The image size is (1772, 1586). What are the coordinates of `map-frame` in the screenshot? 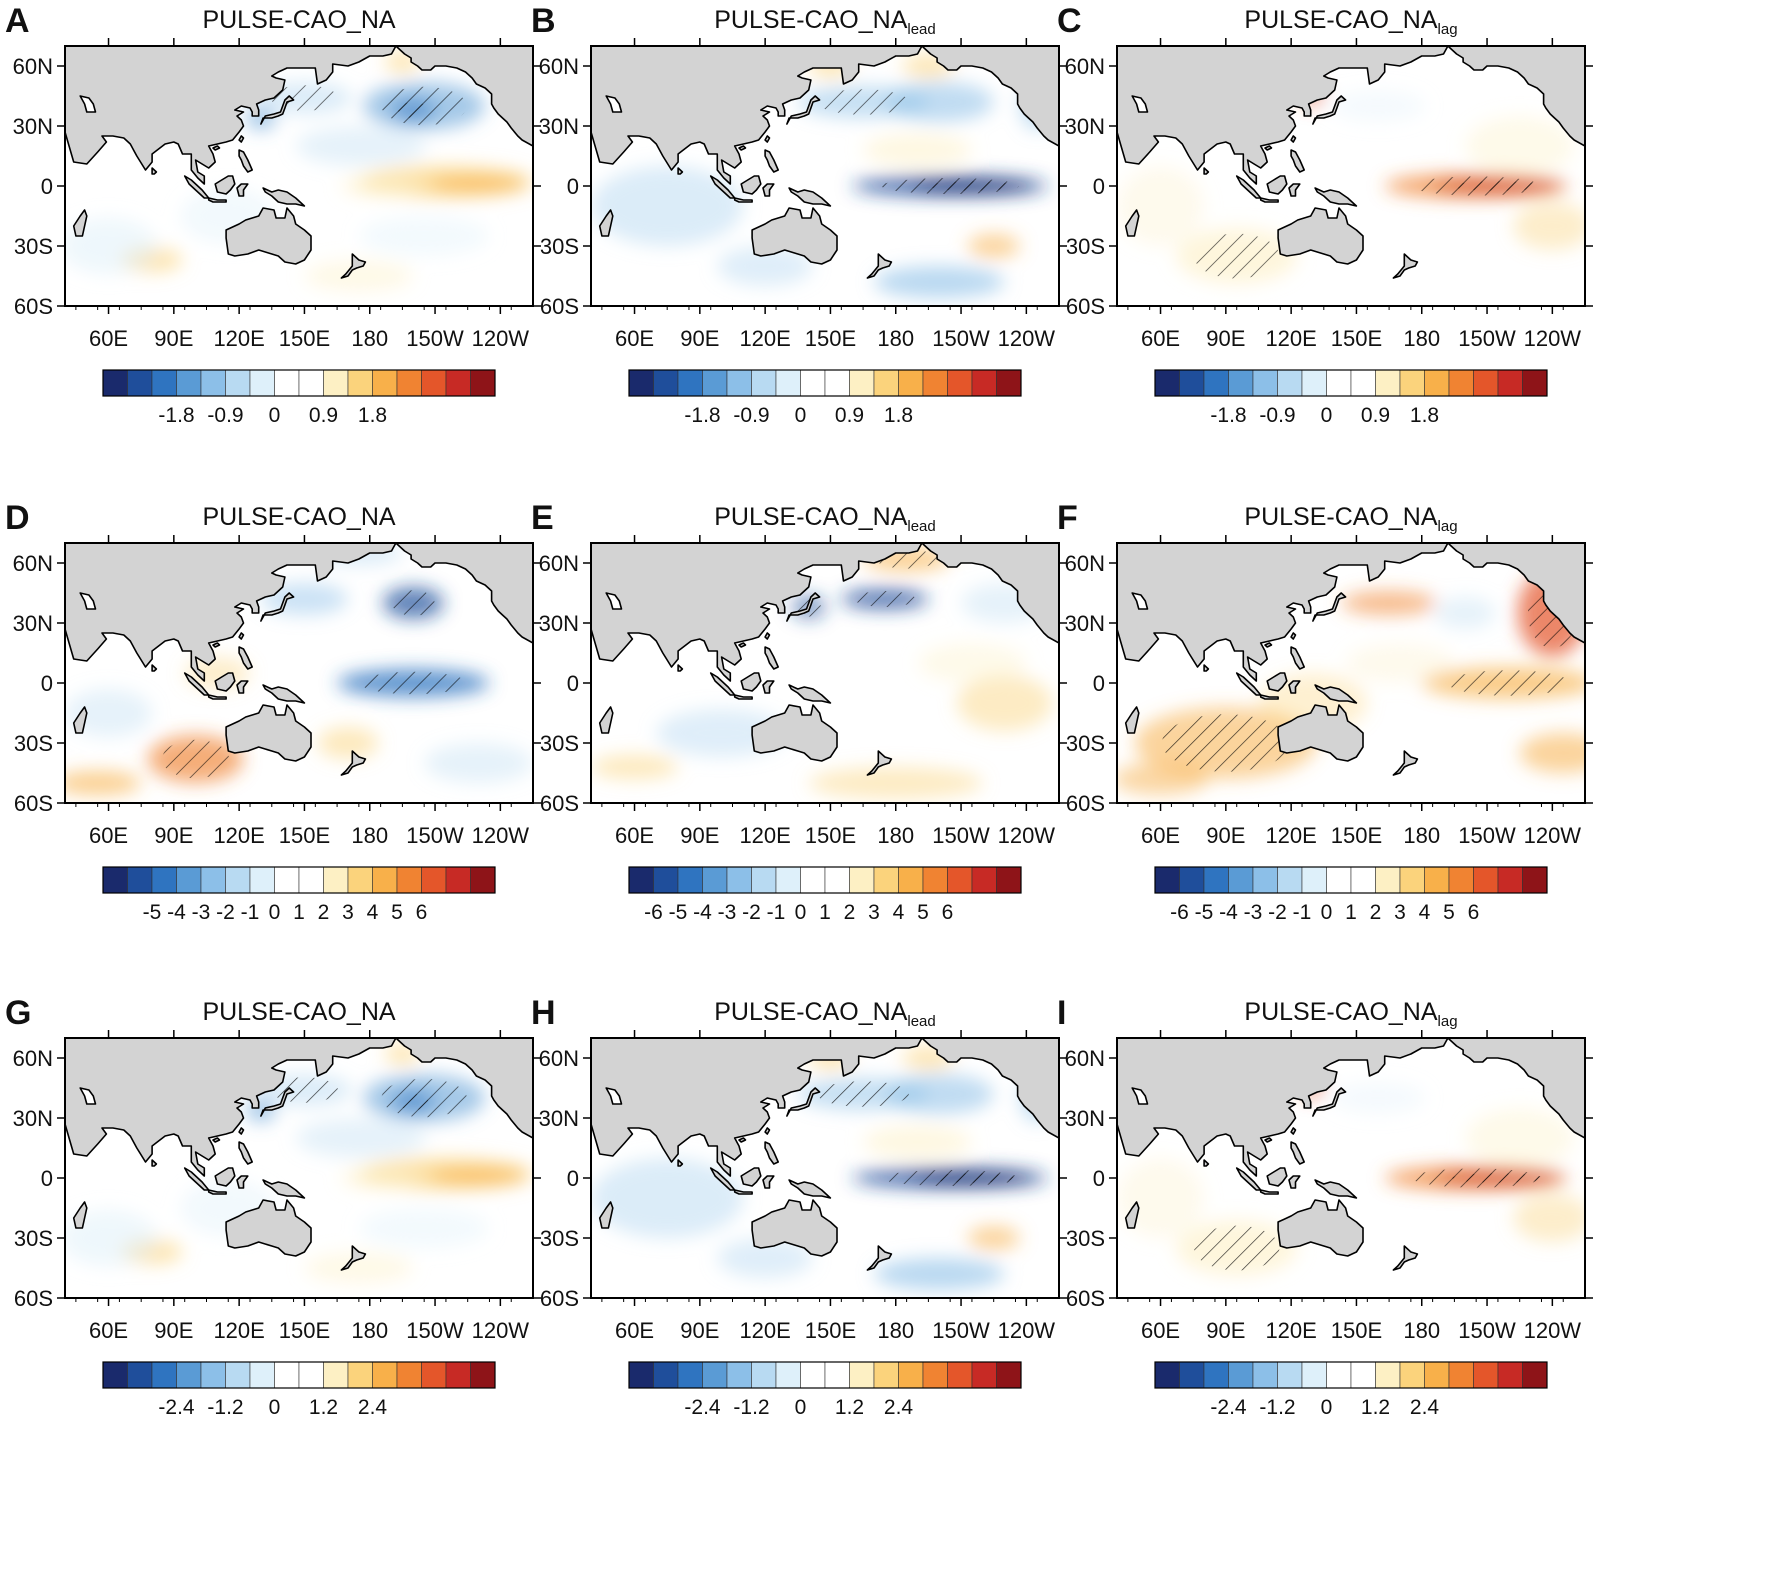 It's located at (1351, 673).